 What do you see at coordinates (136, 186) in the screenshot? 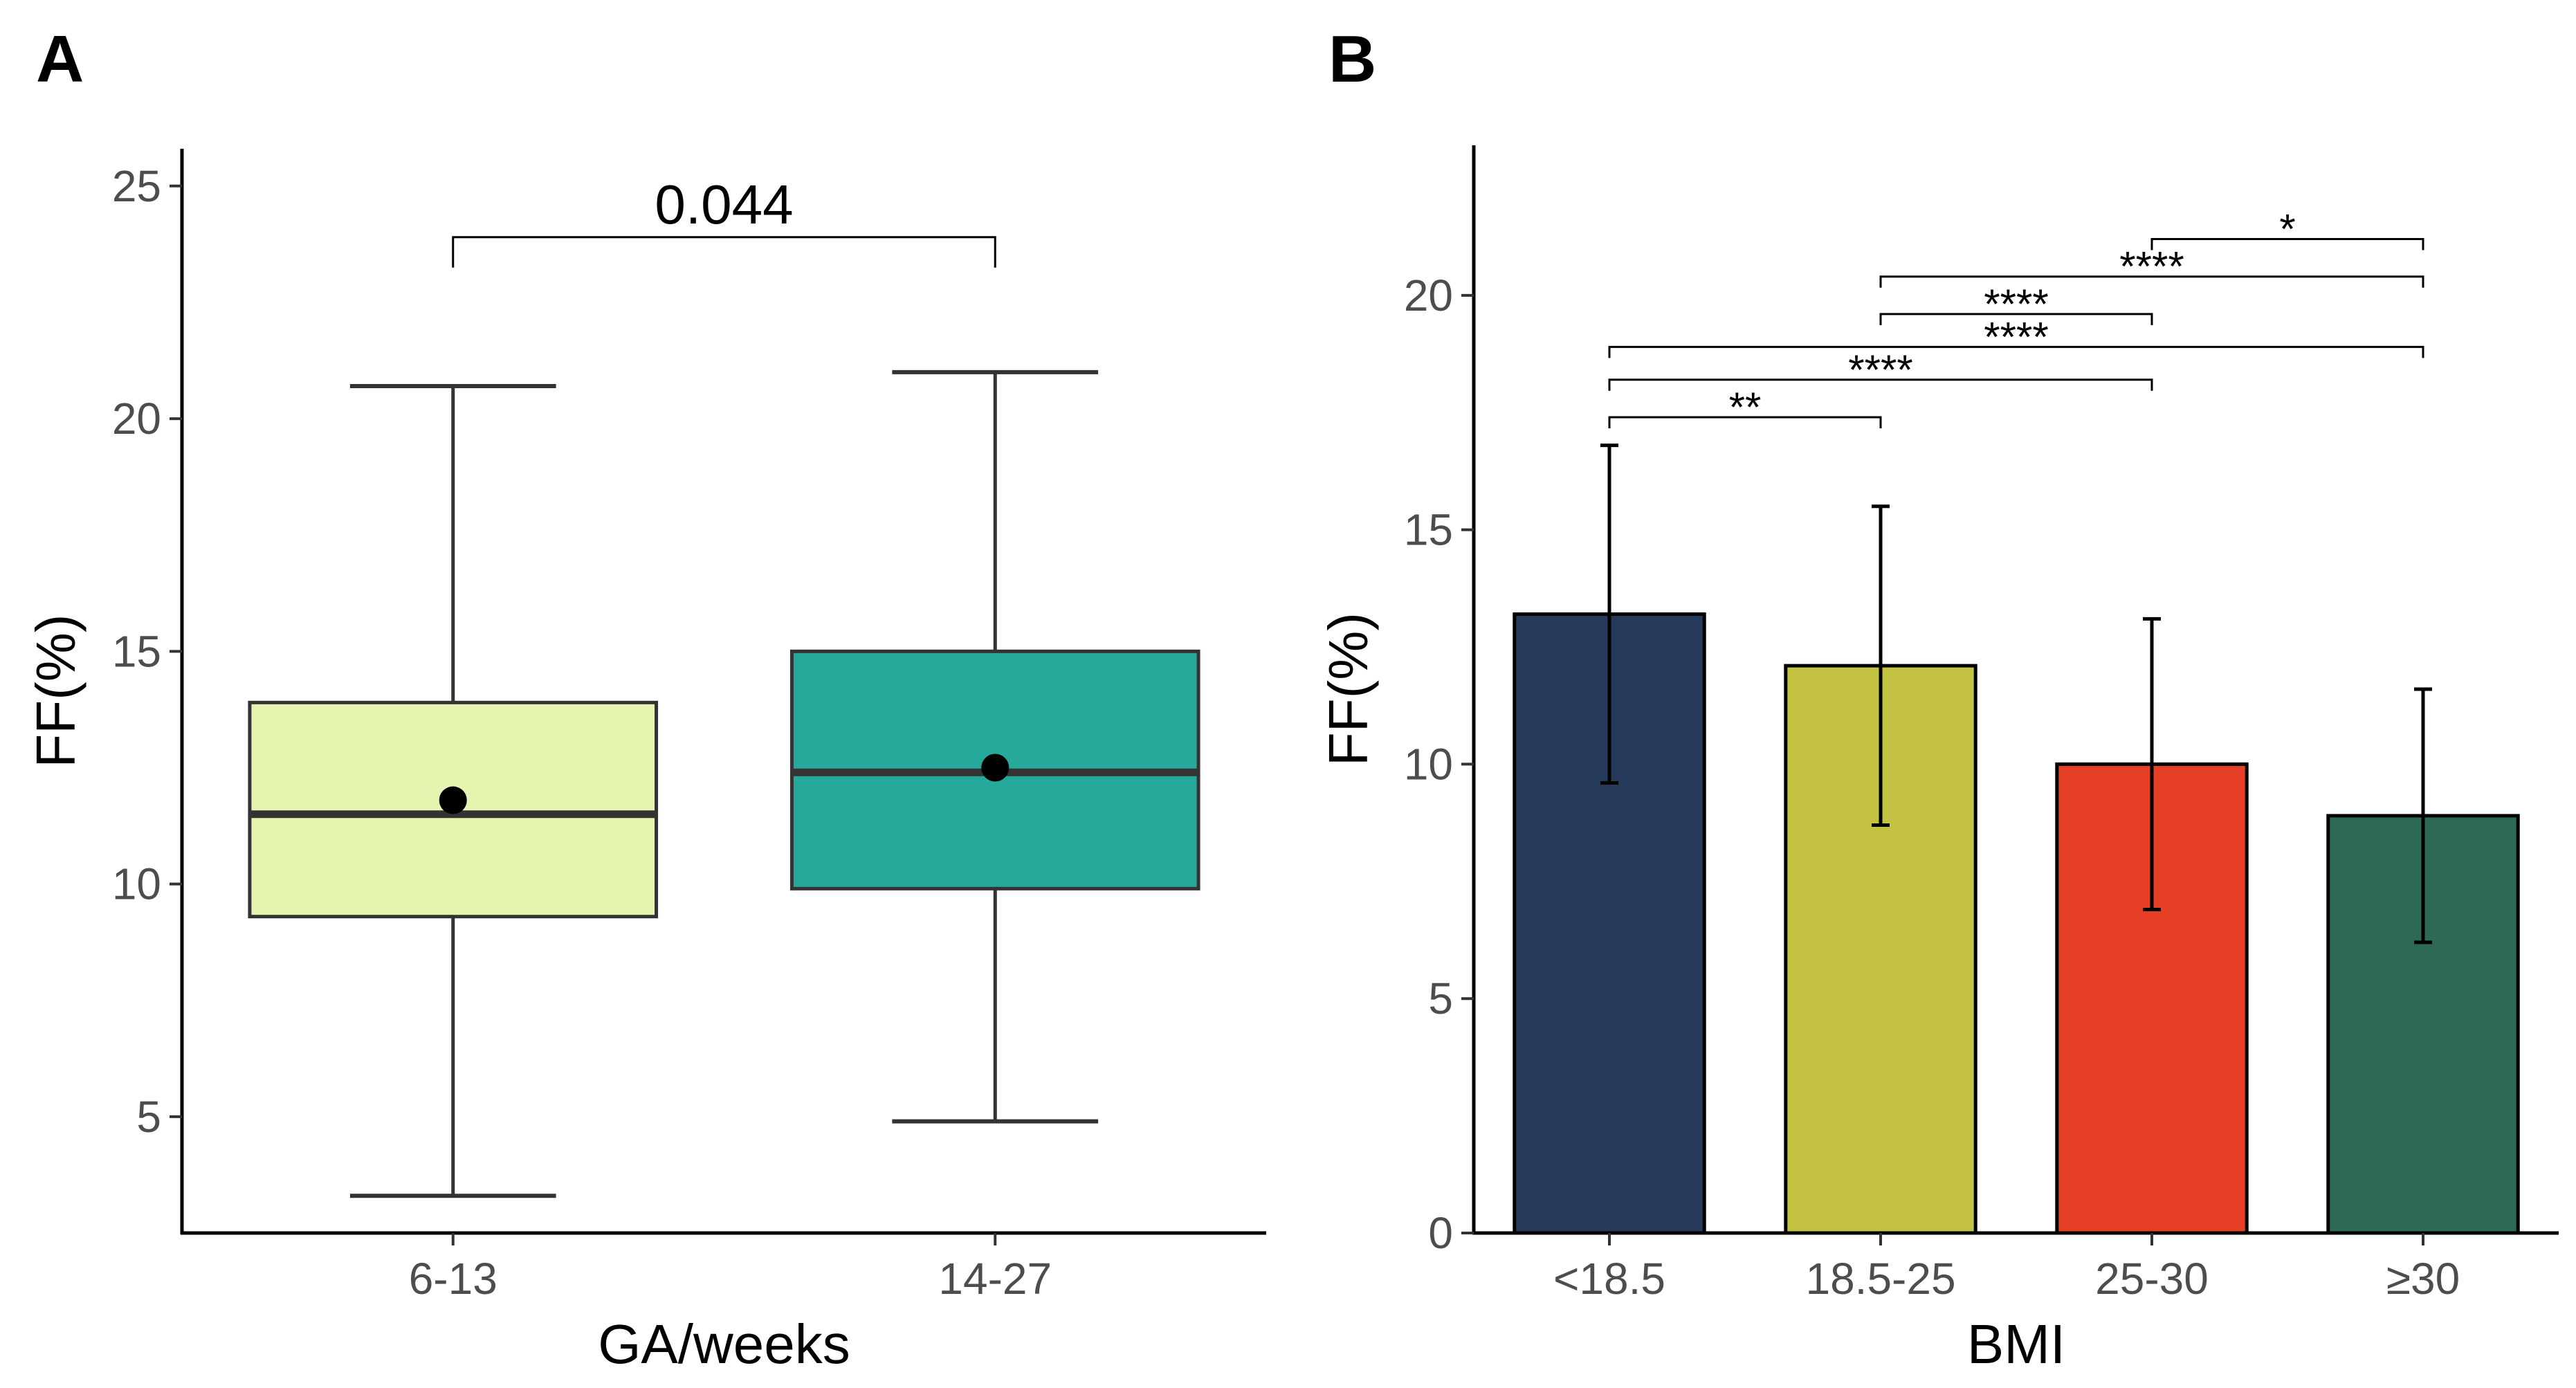
I see `y-tick-label: 25` at bounding box center [136, 186].